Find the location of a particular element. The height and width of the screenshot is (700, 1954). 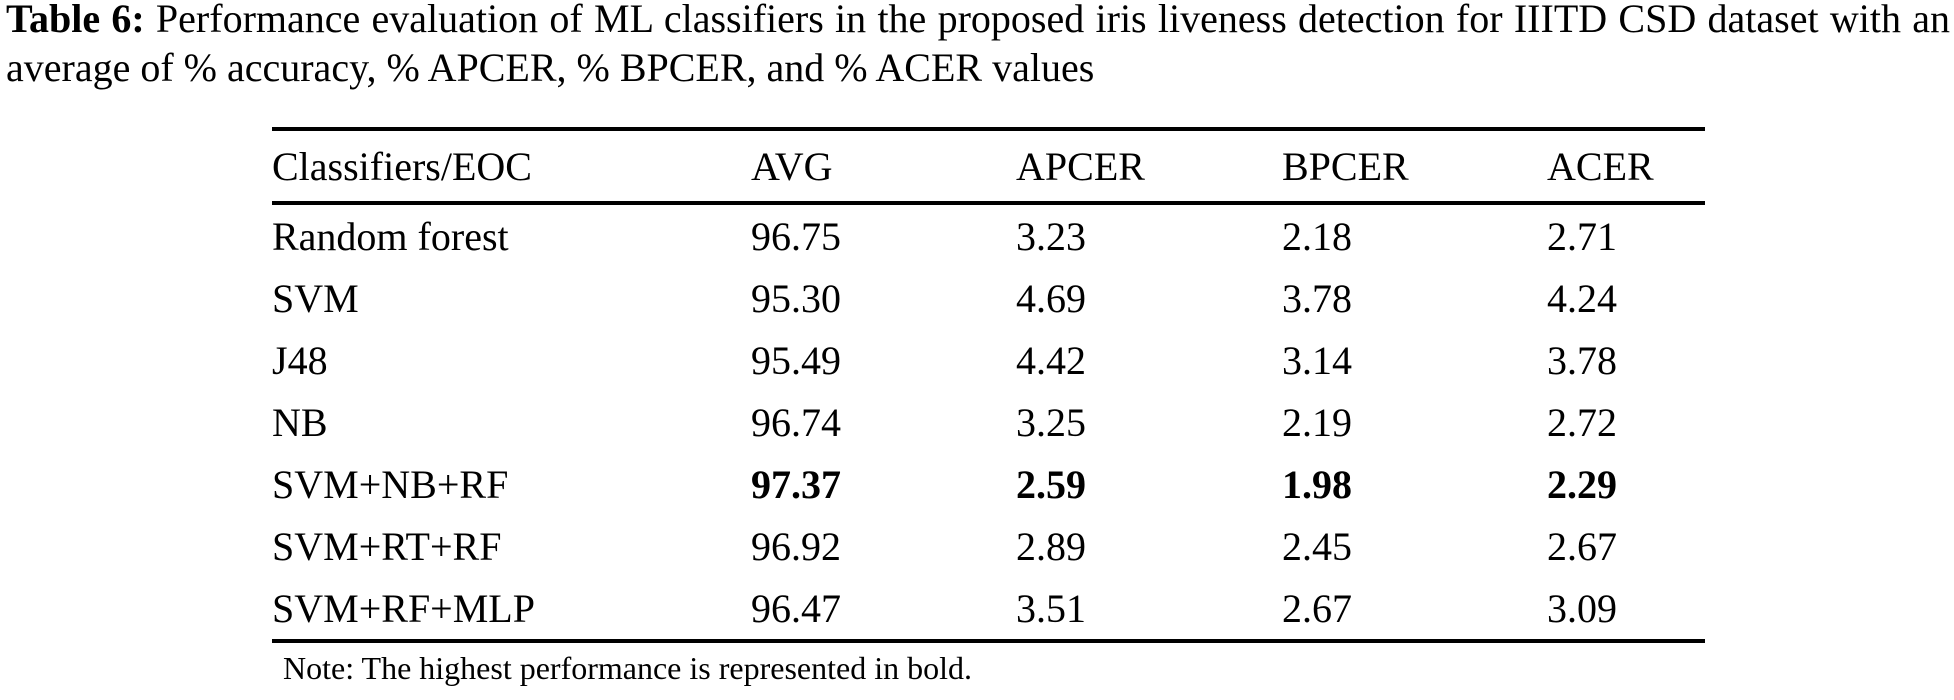

table-row: J48 95.49 4.42 3.14 3.78 is located at coordinates (988, 360).